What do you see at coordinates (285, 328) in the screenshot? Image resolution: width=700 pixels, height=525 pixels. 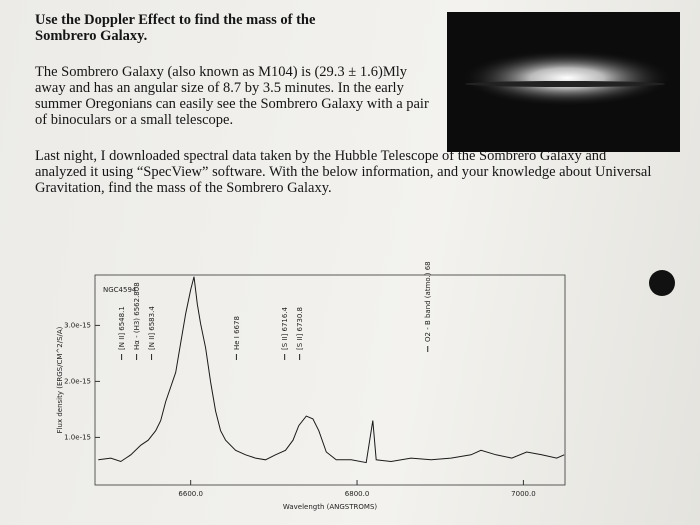 I see `line-label: [S II] 6716.4` at bounding box center [285, 328].